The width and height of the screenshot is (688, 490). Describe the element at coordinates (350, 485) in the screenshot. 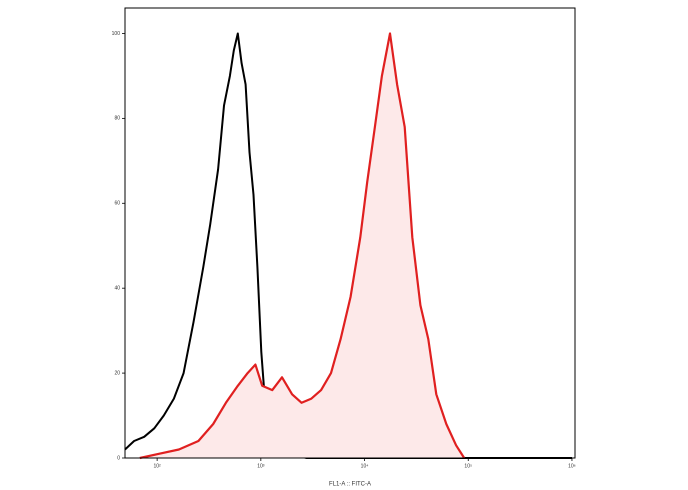

I see `x-axis-title: FL1-A :: FITC-A` at that location.